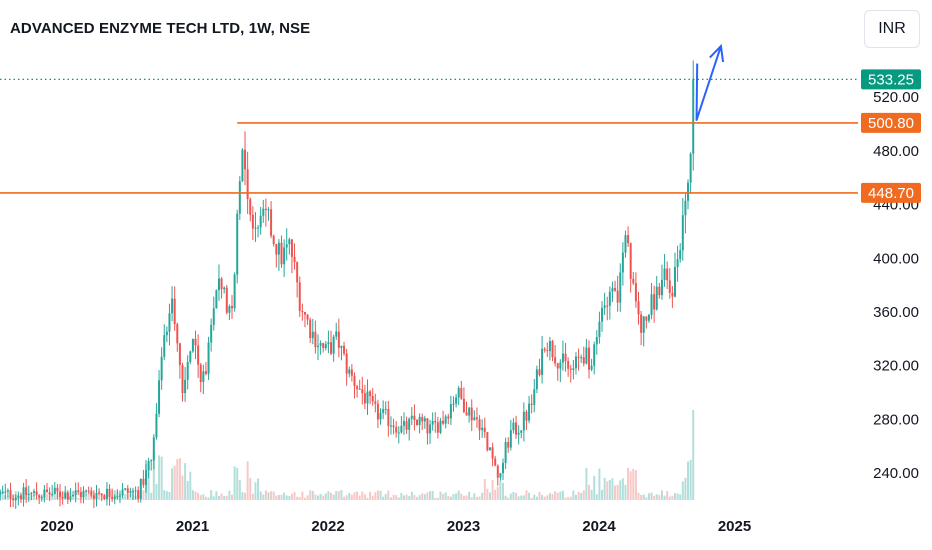  Describe the element at coordinates (56, 526) in the screenshot. I see `time-tick-label: 2020` at that location.